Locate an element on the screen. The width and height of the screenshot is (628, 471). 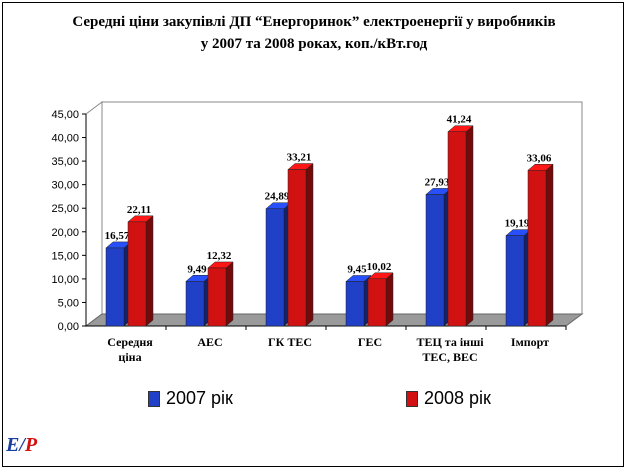
bar-value-label: 22,11 is located at coordinates (139, 210).